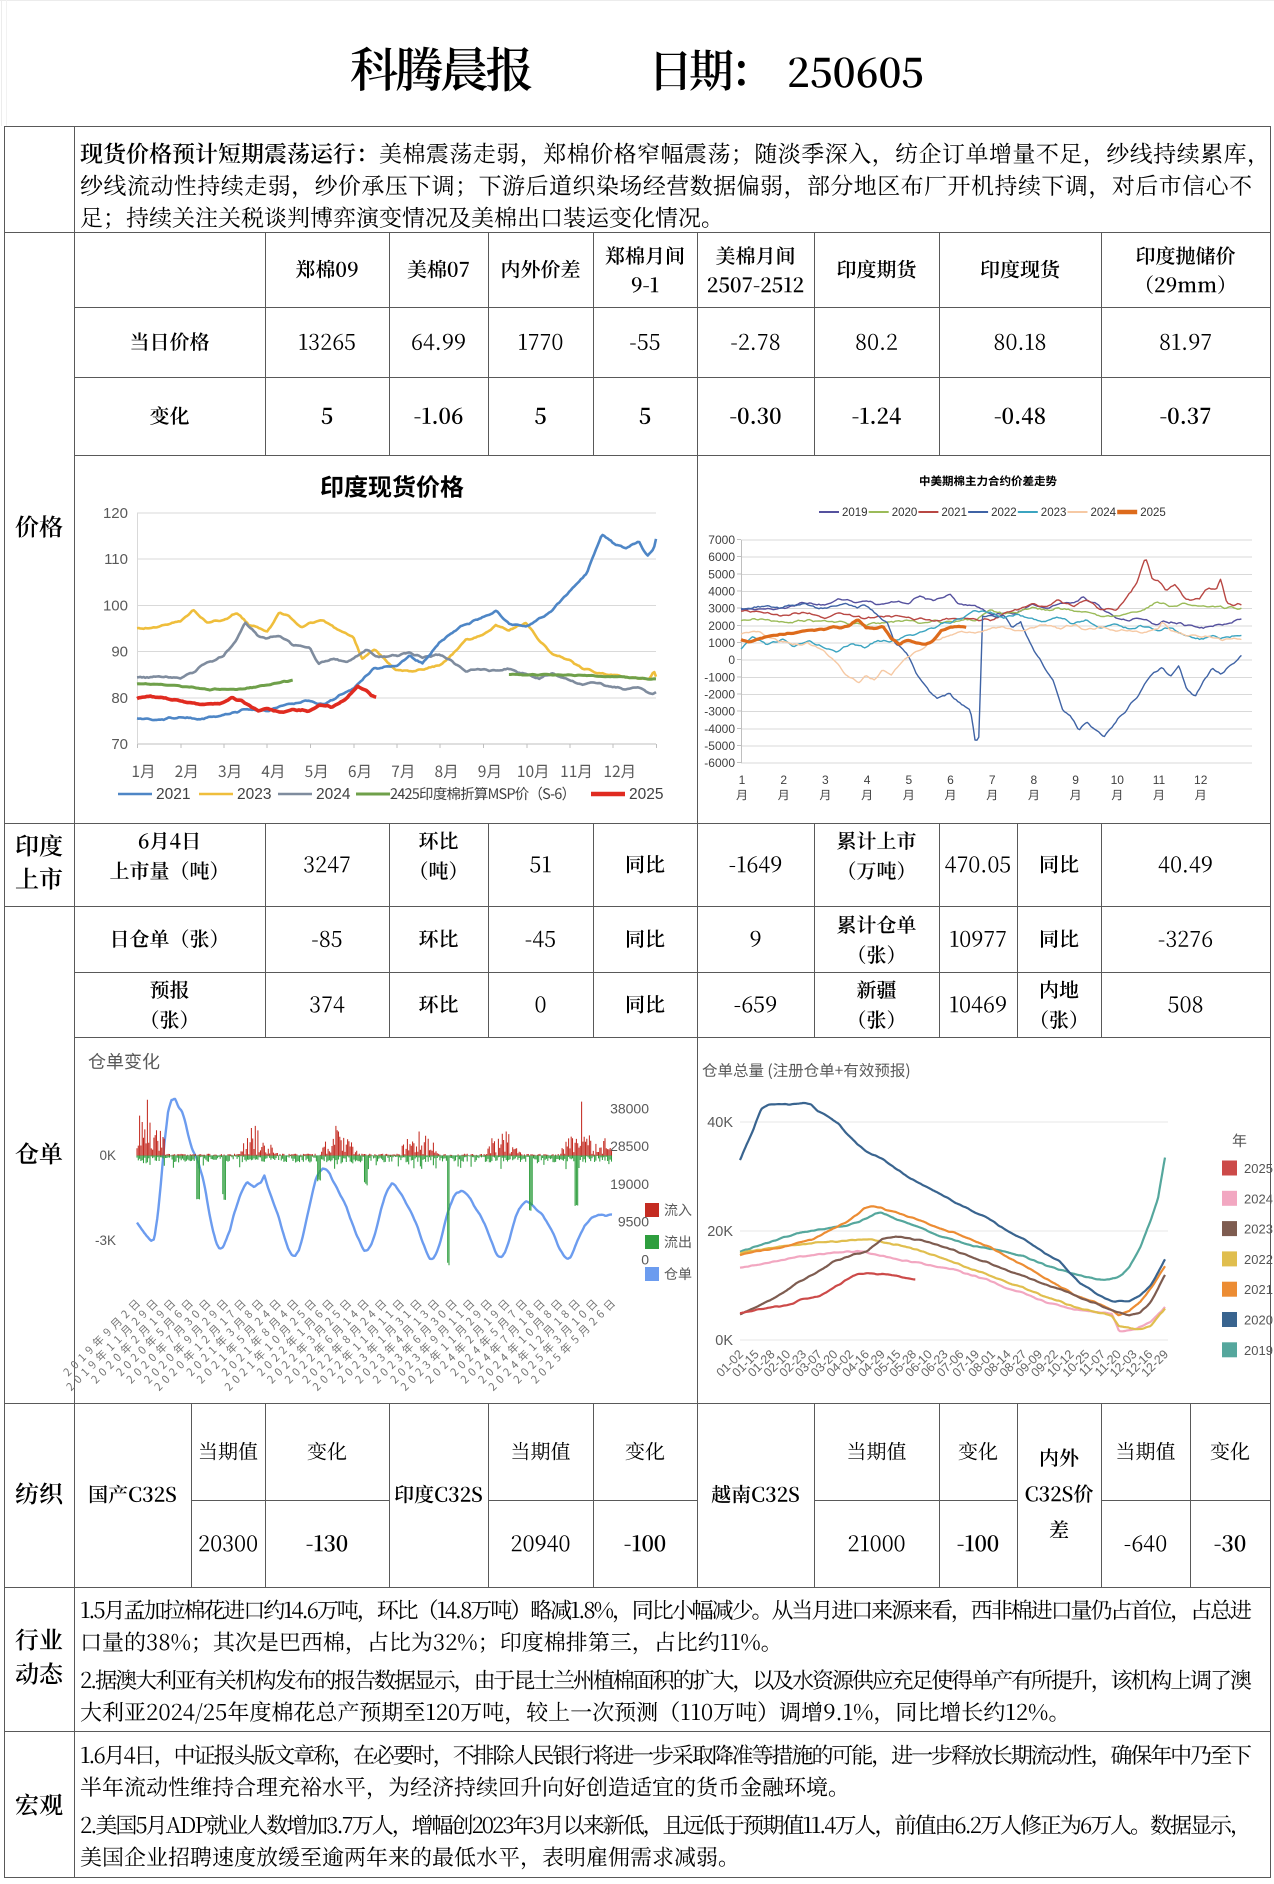 This screenshot has height=1884, width=1274. Describe the element at coordinates (115, 513) in the screenshot. I see `svg-text: 120` at that location.